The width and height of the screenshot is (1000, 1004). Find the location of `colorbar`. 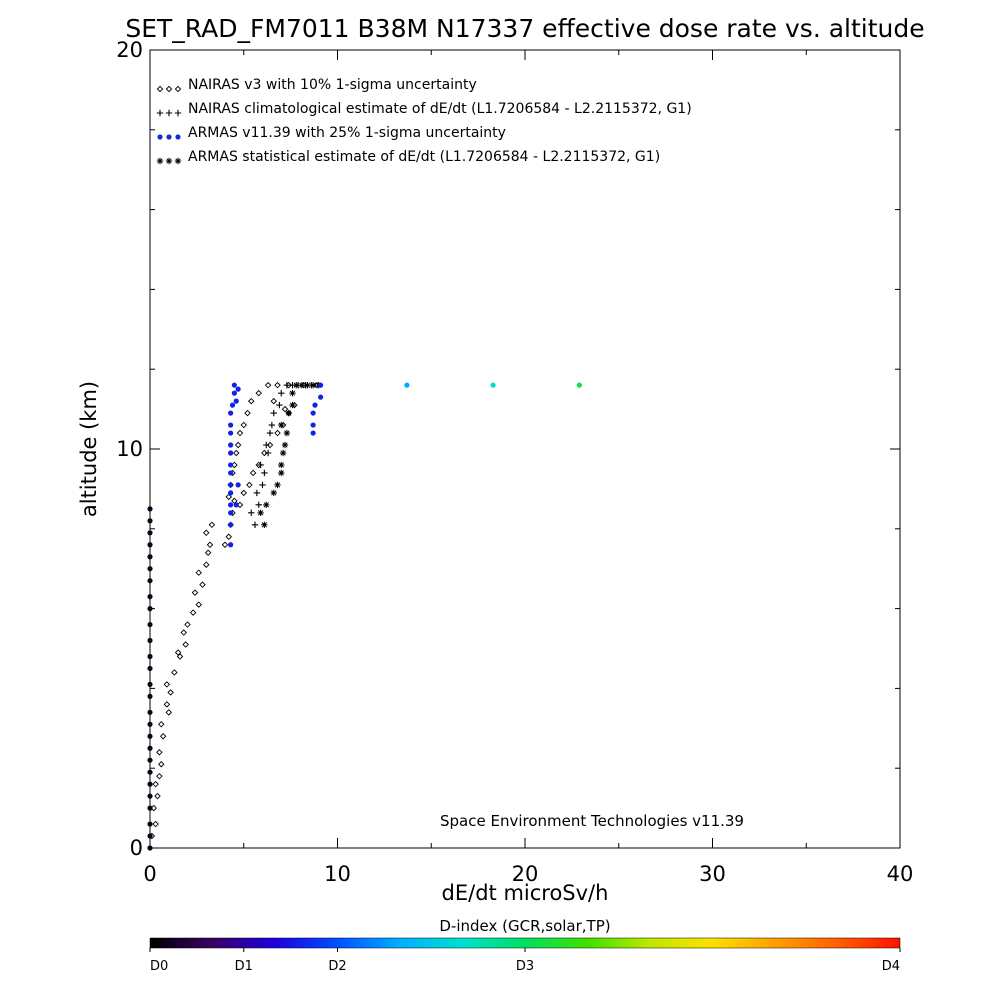

colorbar is located at coordinates (525, 943).